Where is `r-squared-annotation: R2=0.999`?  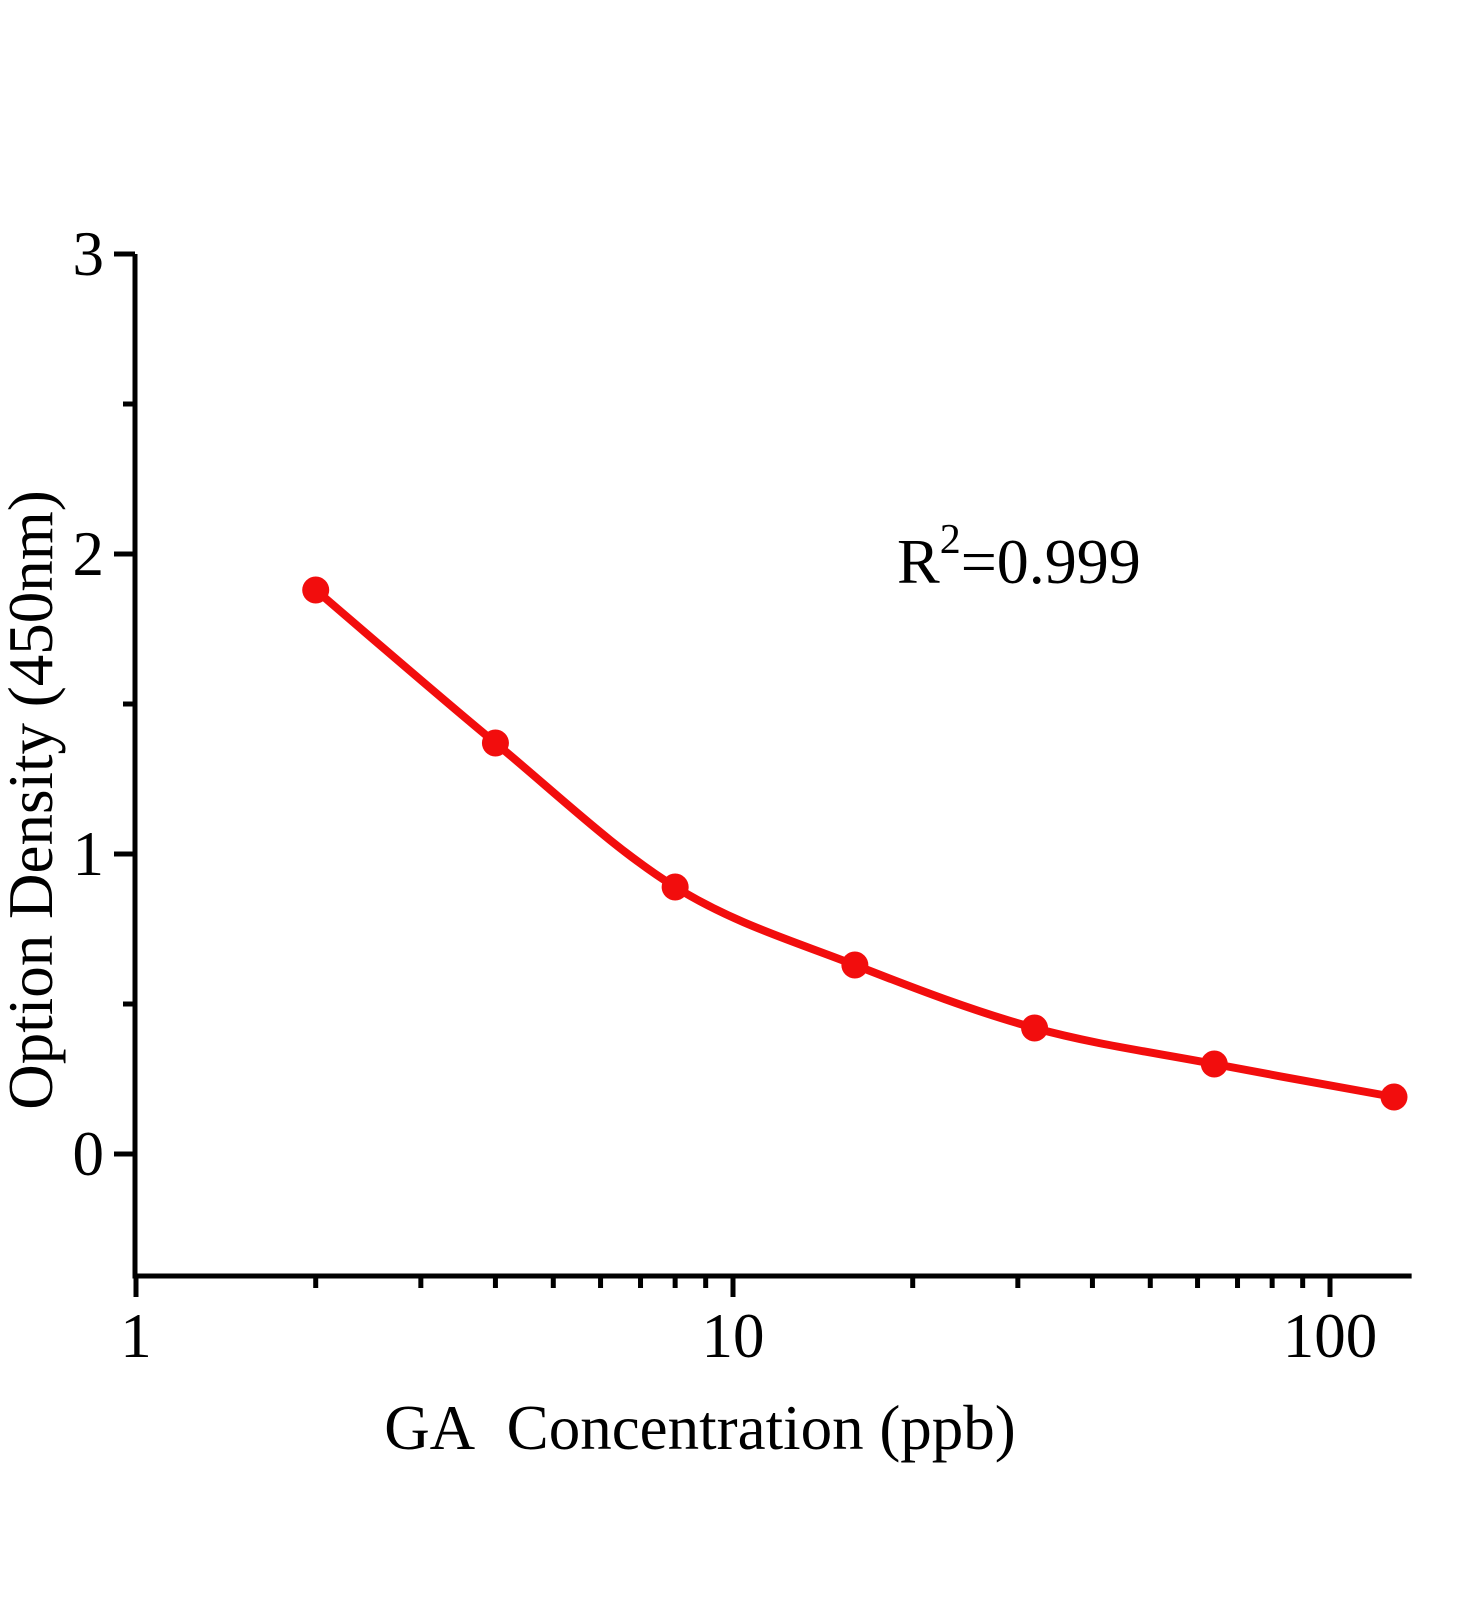
r-squared-annotation: R2=0.999 is located at coordinates (1019, 557).